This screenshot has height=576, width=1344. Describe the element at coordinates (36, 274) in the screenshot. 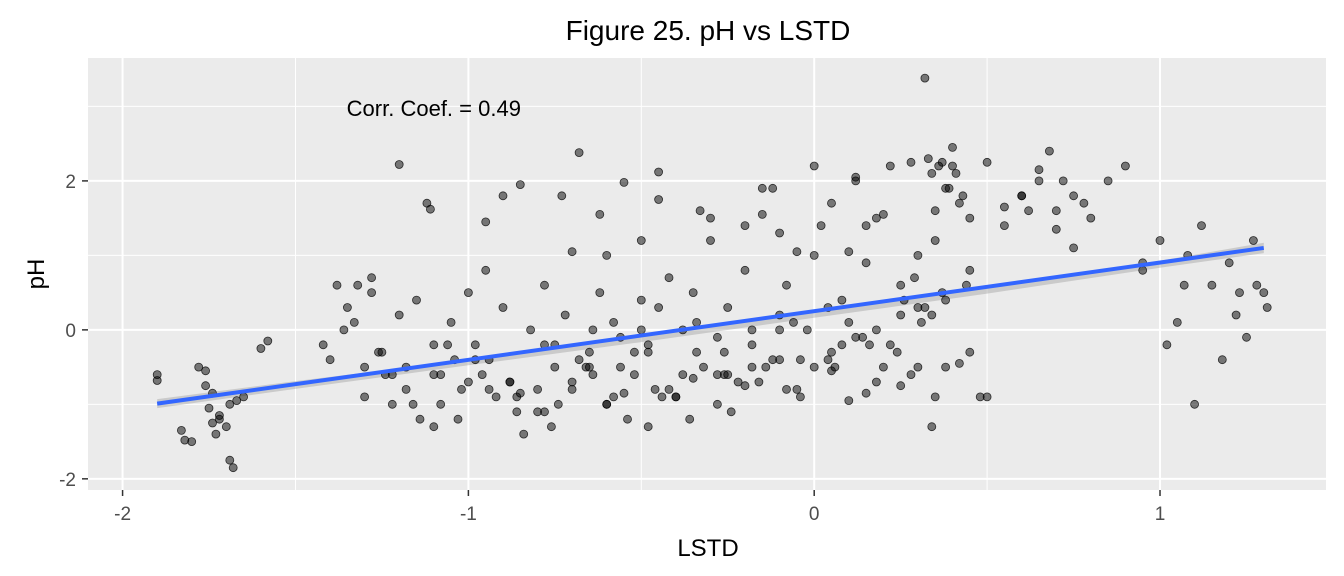

I see `y-axis-title: pH` at that location.